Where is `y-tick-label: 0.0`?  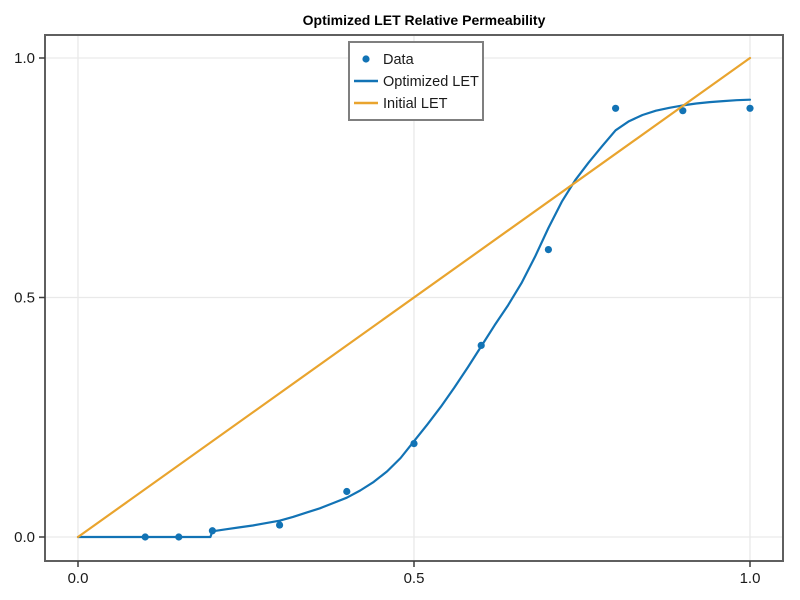 y-tick-label: 0.0 is located at coordinates (24, 537).